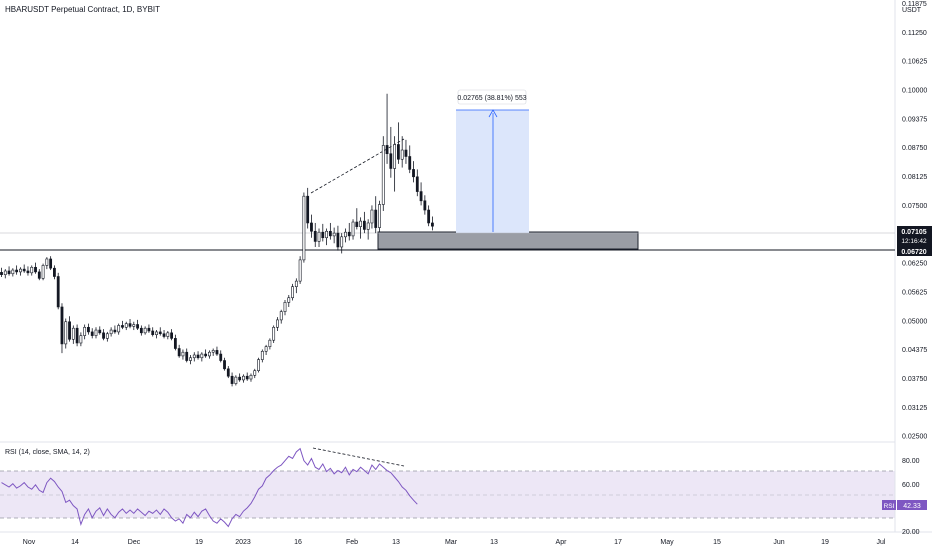  I want to click on price-tick-label: 0.10625, so click(914, 62).